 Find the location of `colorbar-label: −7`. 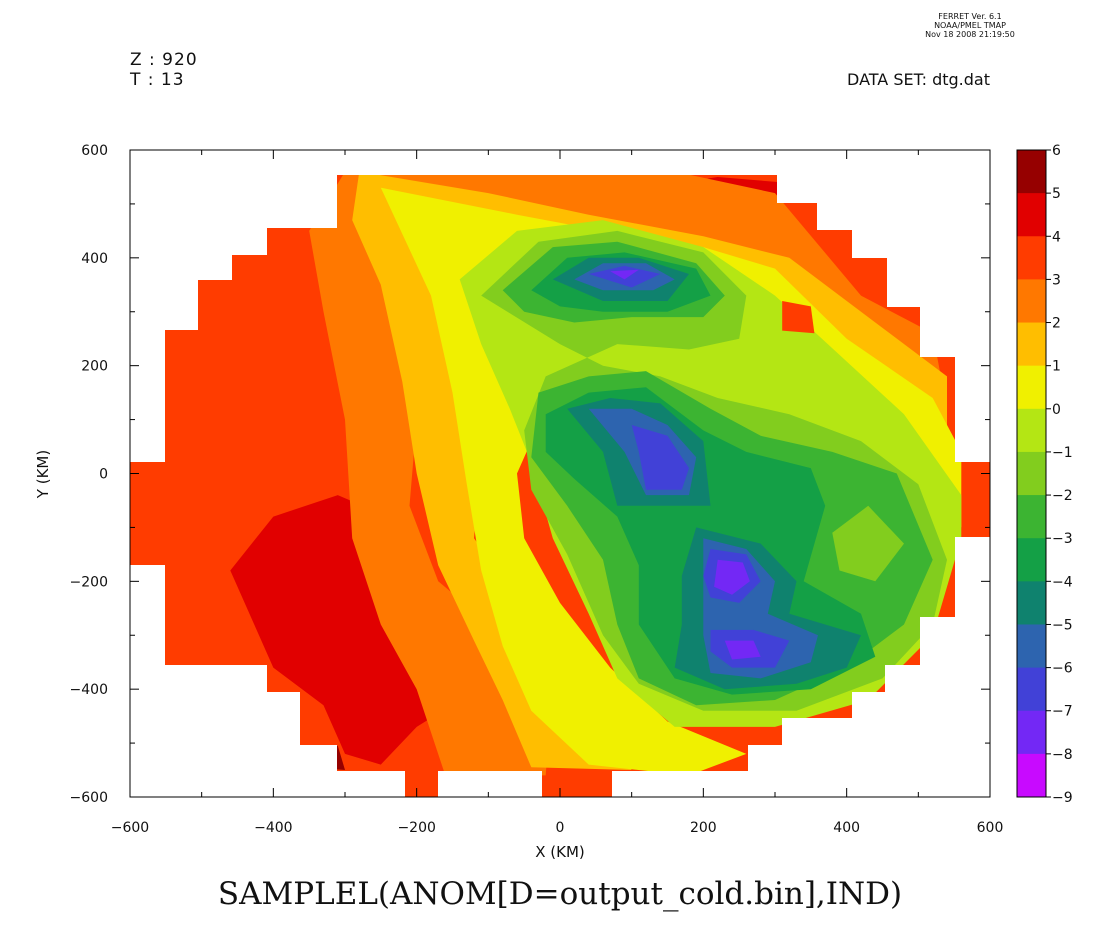

colorbar-label: −7 is located at coordinates (1062, 712).